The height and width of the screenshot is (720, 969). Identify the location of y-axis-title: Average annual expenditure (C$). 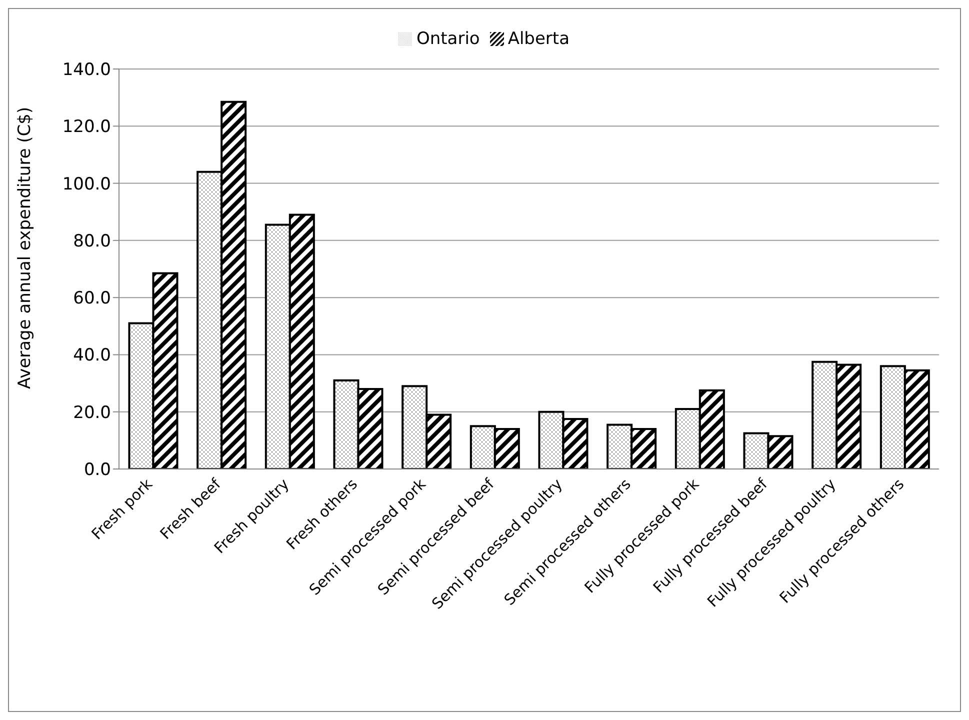
(25, 247).